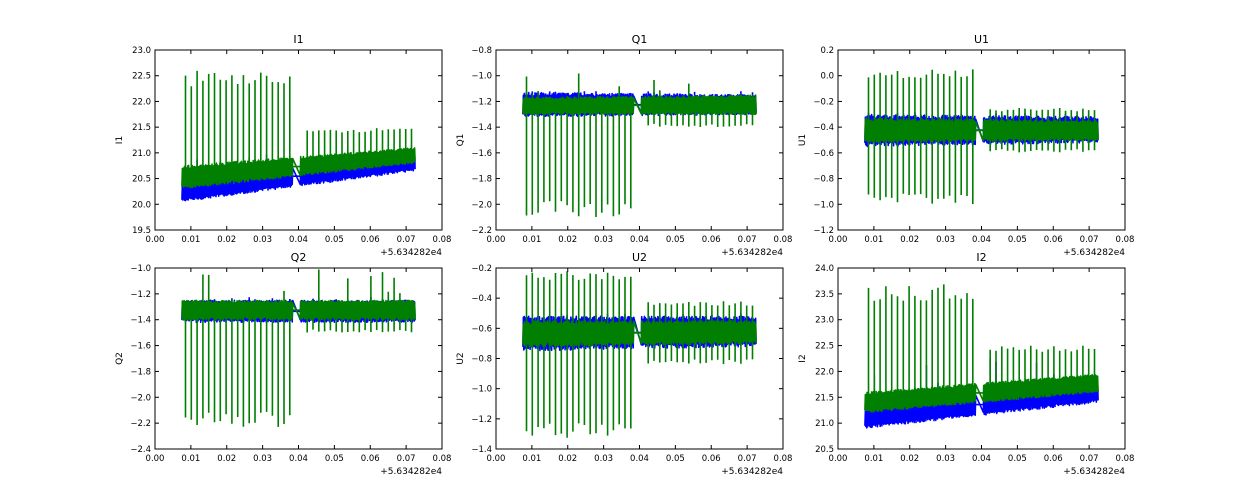 This screenshot has width=1250, height=500. Describe the element at coordinates (747, 240) in the screenshot. I see `x-tick-label-q1: 0.07` at that location.